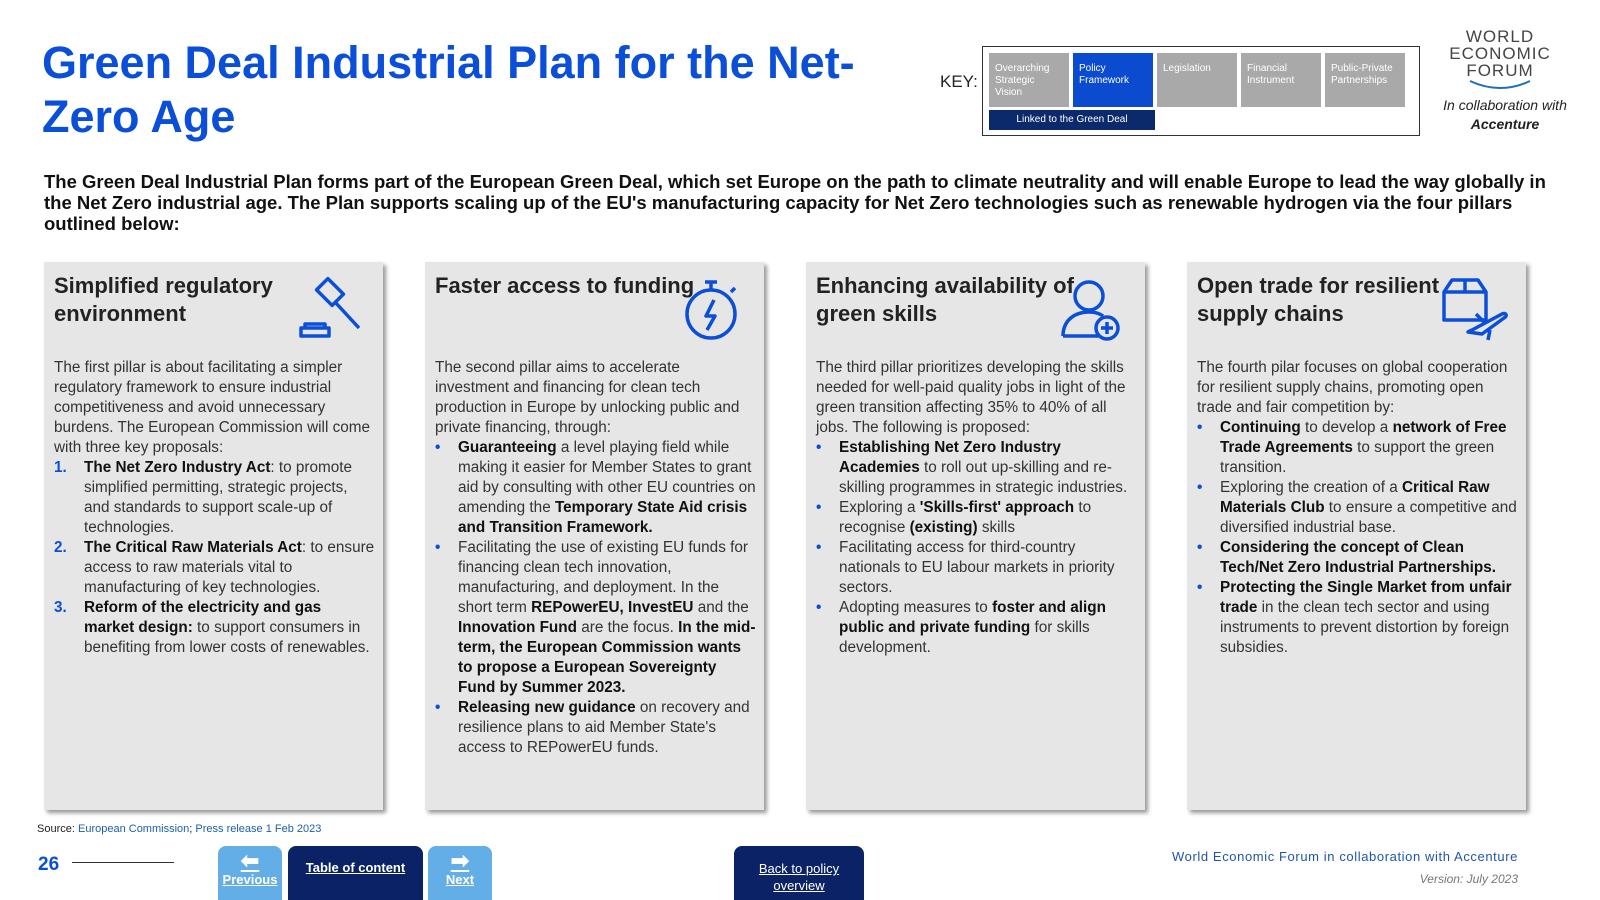 The width and height of the screenshot is (1600, 900). Describe the element at coordinates (1505, 115) in the screenshot. I see `collab-text: In collaboration with Accenture` at that location.